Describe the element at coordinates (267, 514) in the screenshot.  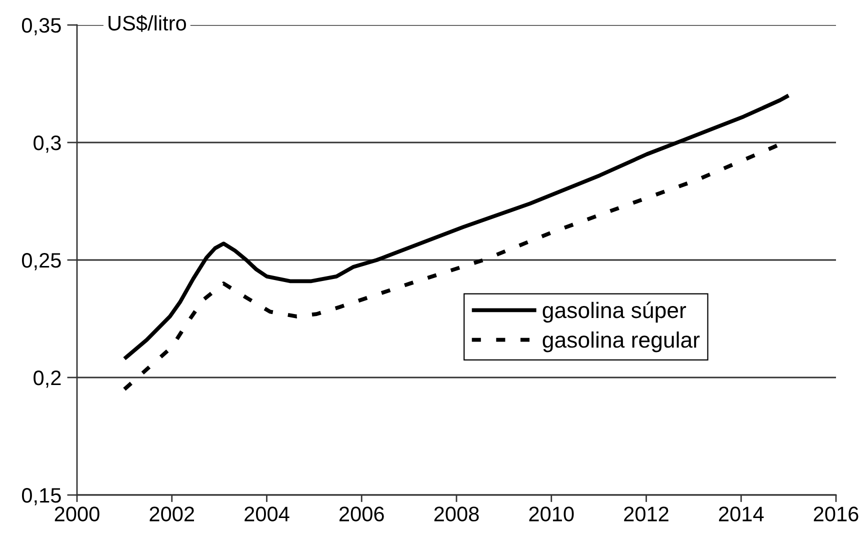
I see `x-tick-label: 2004` at that location.